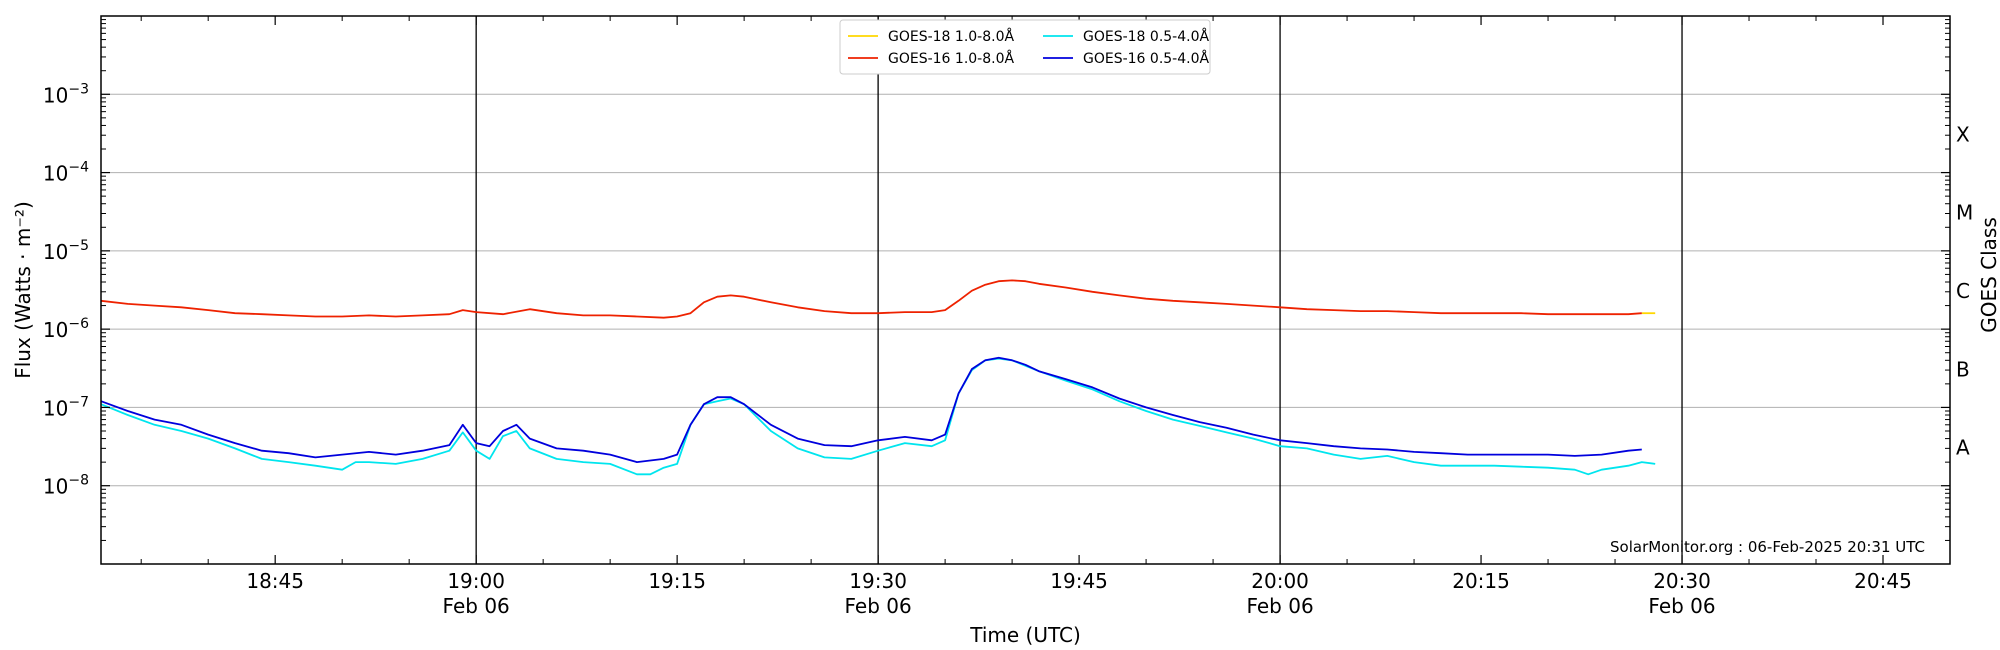  I want to click on credit-text: SolarMonitor.org : 06-Feb-2025 20:31 UTC, so click(1767, 547).